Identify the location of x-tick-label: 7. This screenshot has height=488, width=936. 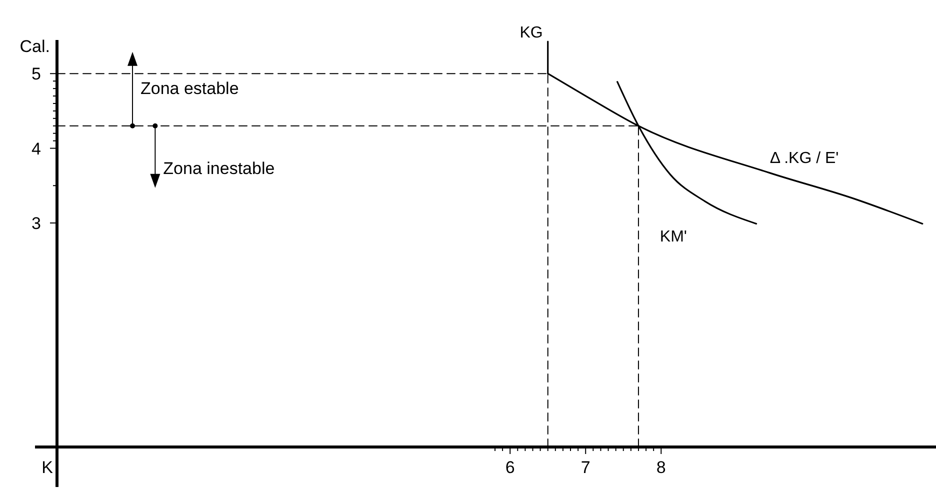
(585, 467).